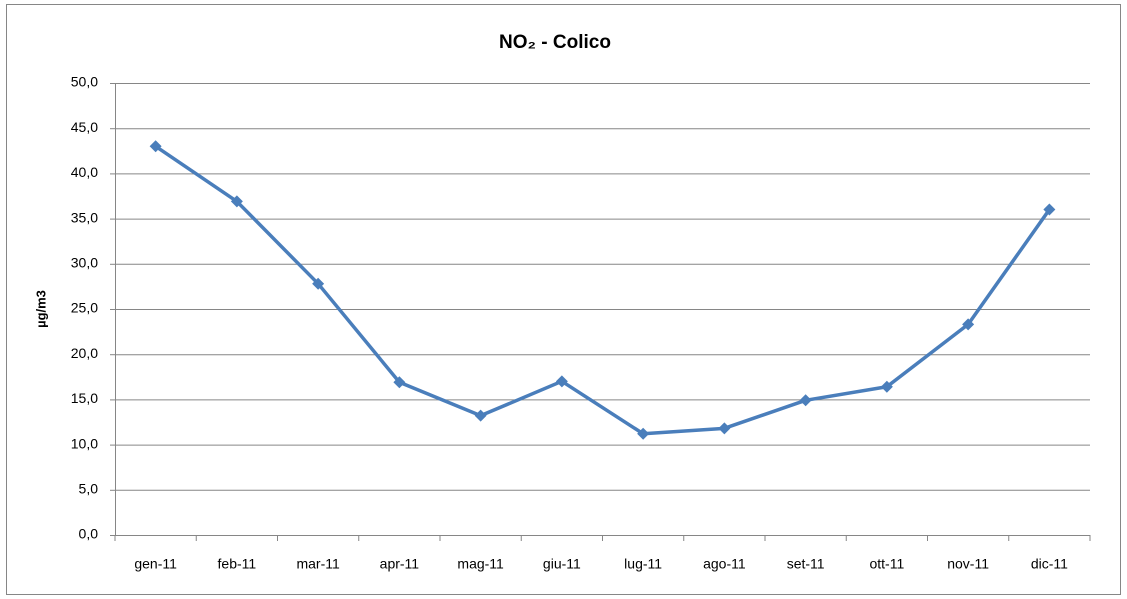 This screenshot has width=1127, height=599. What do you see at coordinates (84, 127) in the screenshot?
I see `y-tick-label: 45,0` at bounding box center [84, 127].